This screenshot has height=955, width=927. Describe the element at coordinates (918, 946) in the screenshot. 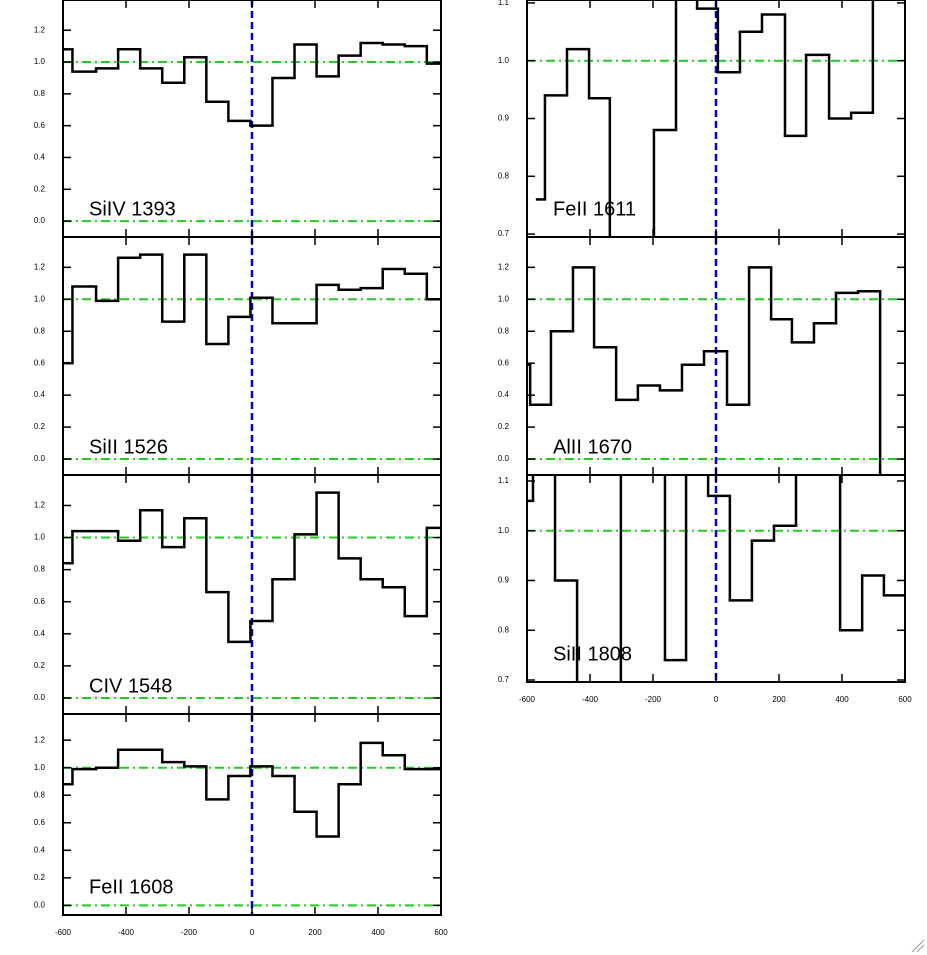

I see `resize-grip` at that location.